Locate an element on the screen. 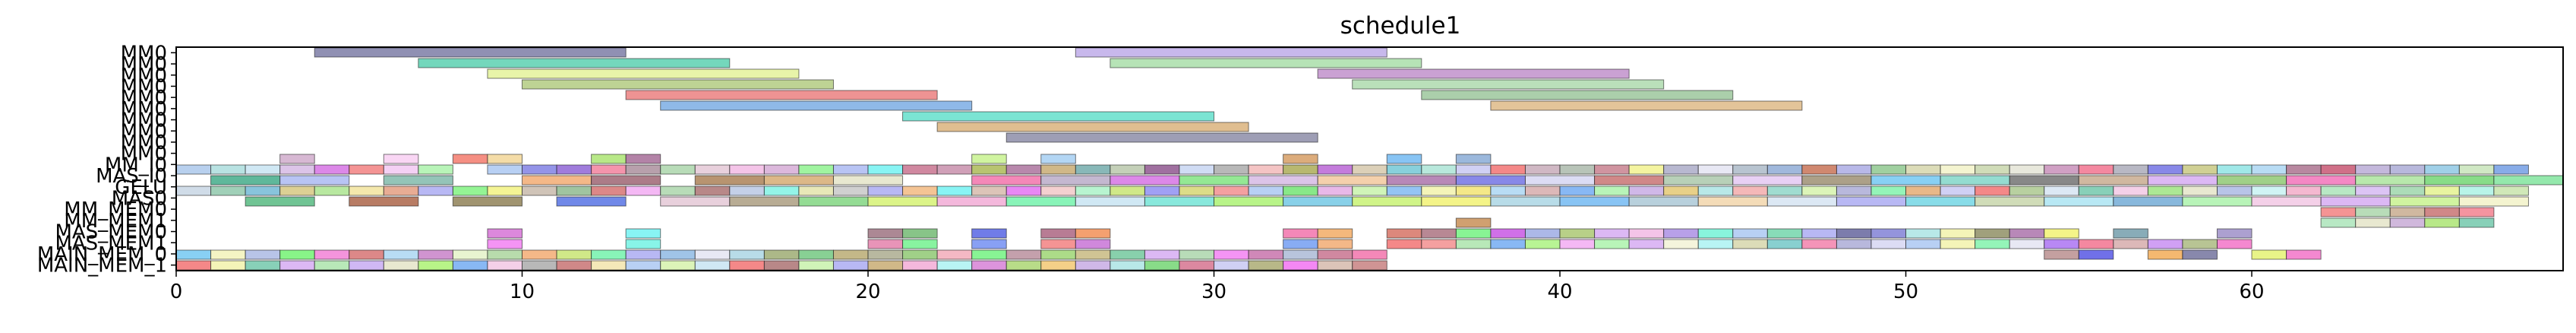 The height and width of the screenshot is (333, 2576). y-tick-label: GELU is located at coordinates (141, 188).